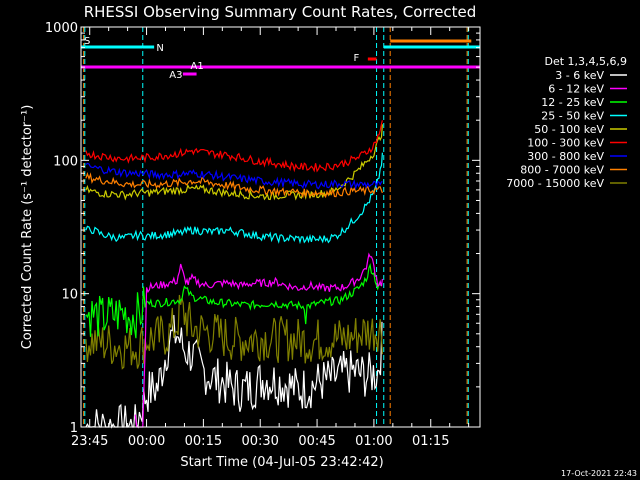 The image size is (640, 480). What do you see at coordinates (356, 58) in the screenshot?
I see `annotation-label-f: F` at bounding box center [356, 58].